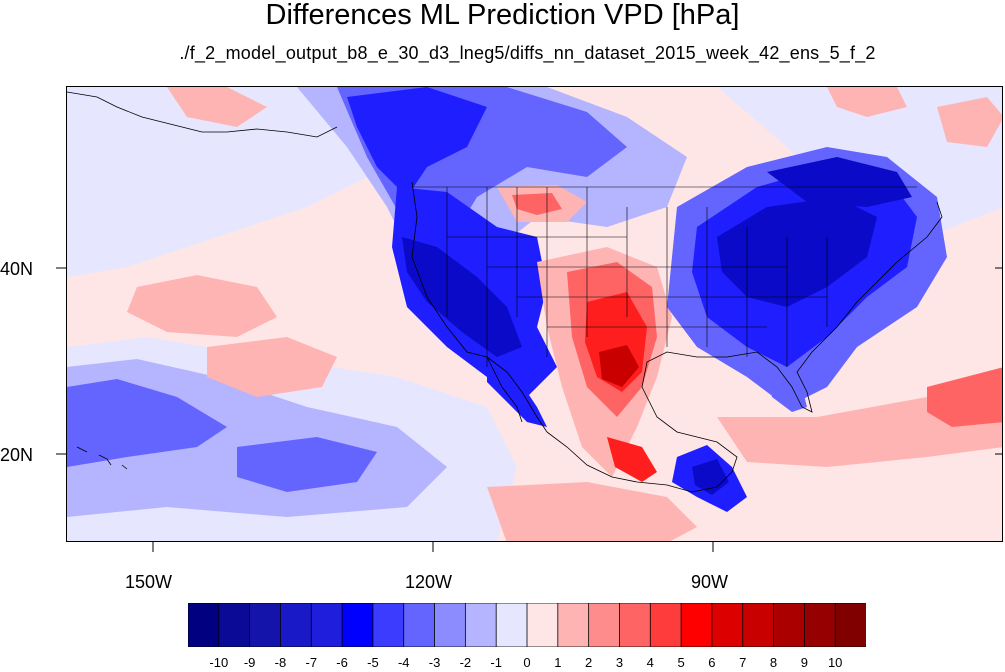 The height and width of the screenshot is (672, 1005). I want to click on colorbar-tick-label: -2, so click(465, 662).